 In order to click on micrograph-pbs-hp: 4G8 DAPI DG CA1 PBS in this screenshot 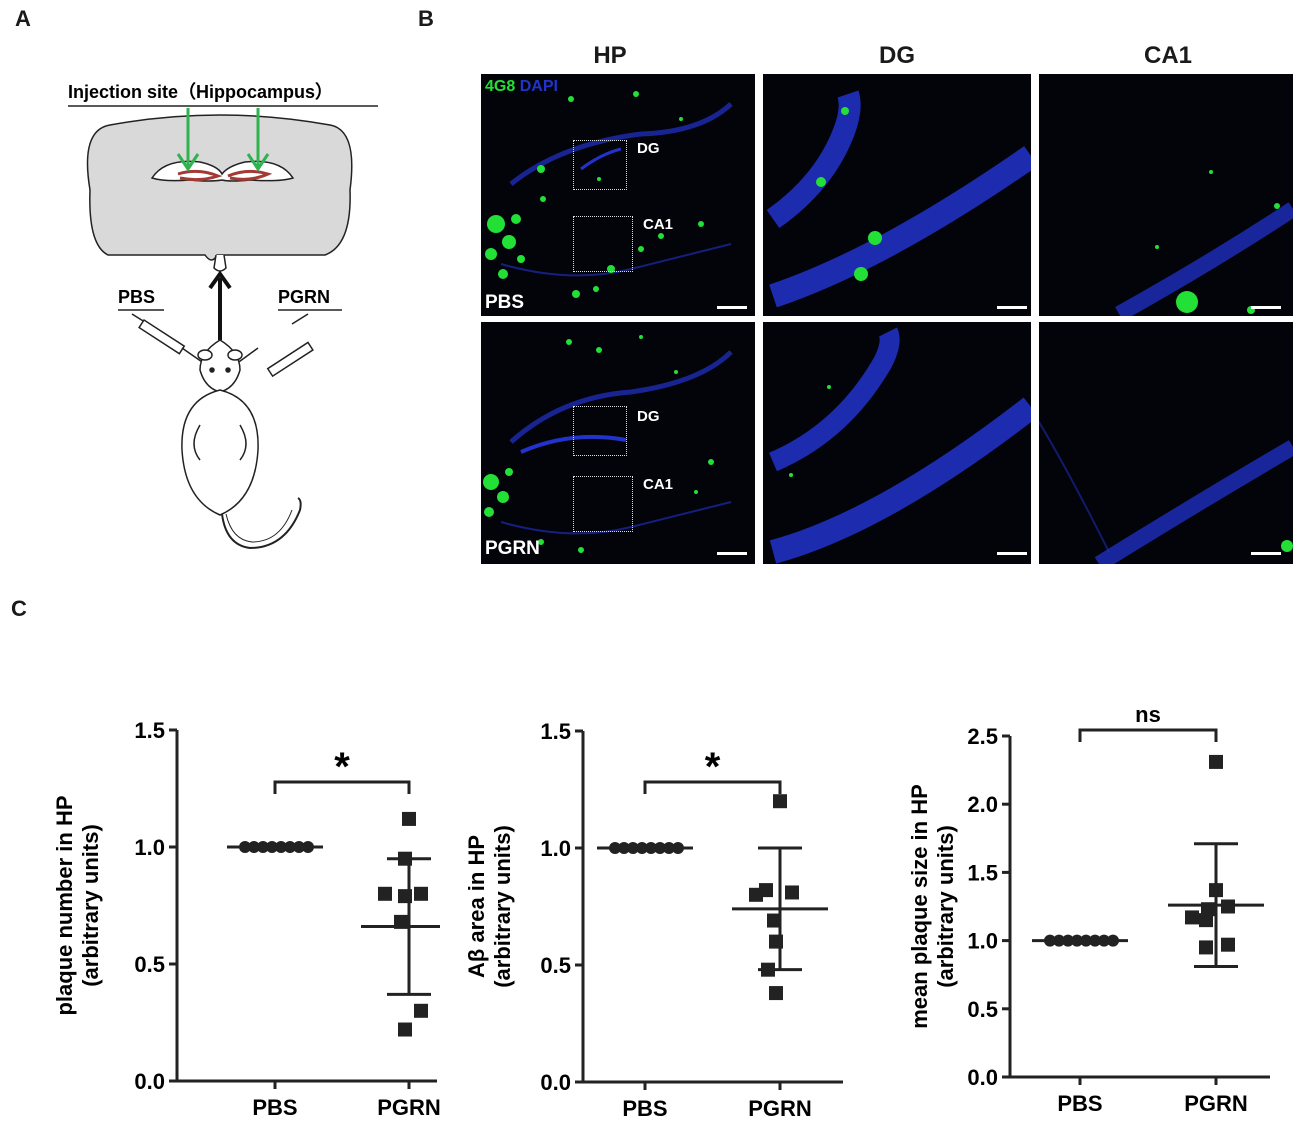, I will do `click(618, 195)`.